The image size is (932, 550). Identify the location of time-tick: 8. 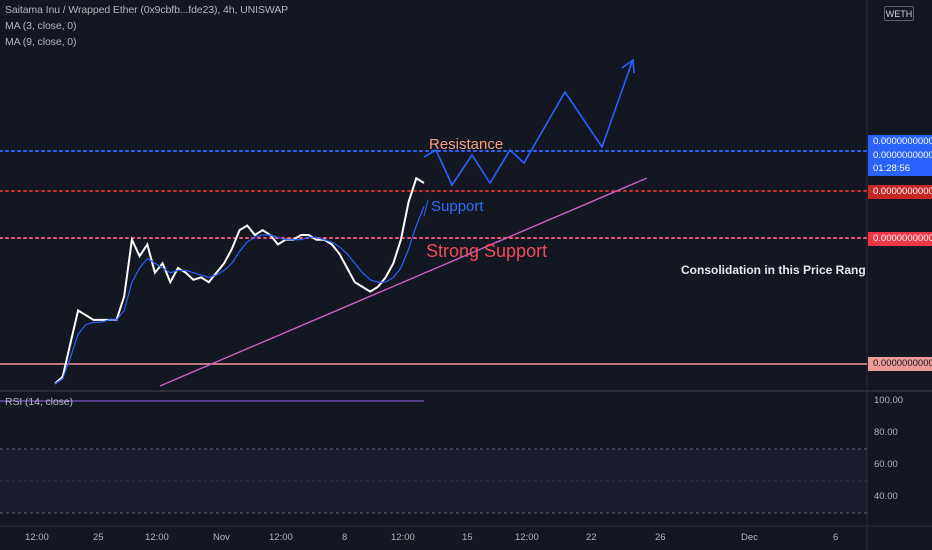
(345, 537).